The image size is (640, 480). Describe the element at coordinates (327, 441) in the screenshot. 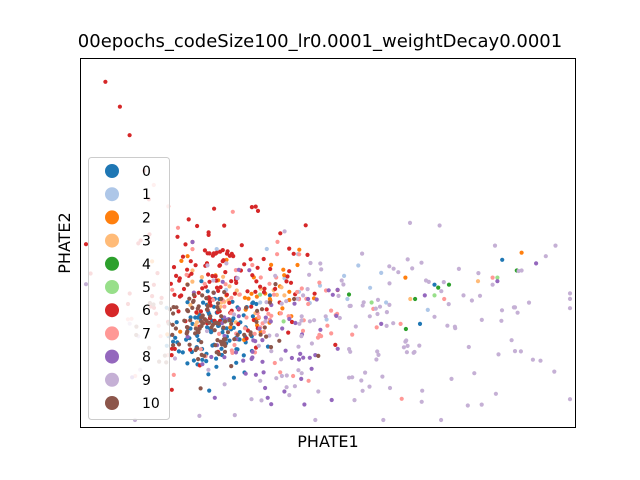

I see `x-axis-label: PHATE1` at that location.